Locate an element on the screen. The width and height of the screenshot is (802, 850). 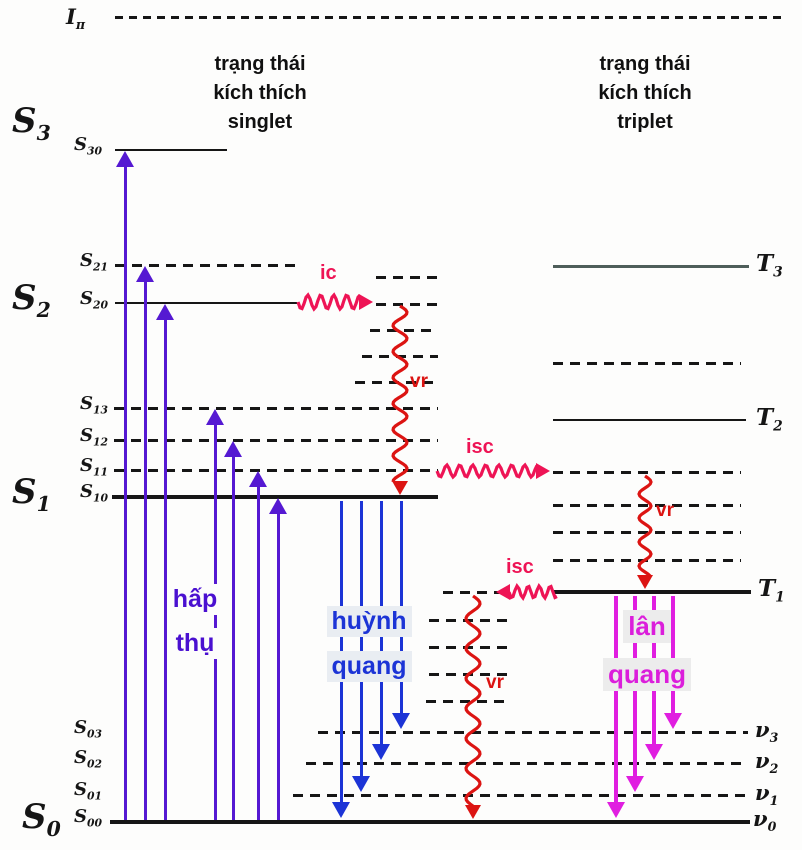
energy-level-t3 is located at coordinates (651, 266).